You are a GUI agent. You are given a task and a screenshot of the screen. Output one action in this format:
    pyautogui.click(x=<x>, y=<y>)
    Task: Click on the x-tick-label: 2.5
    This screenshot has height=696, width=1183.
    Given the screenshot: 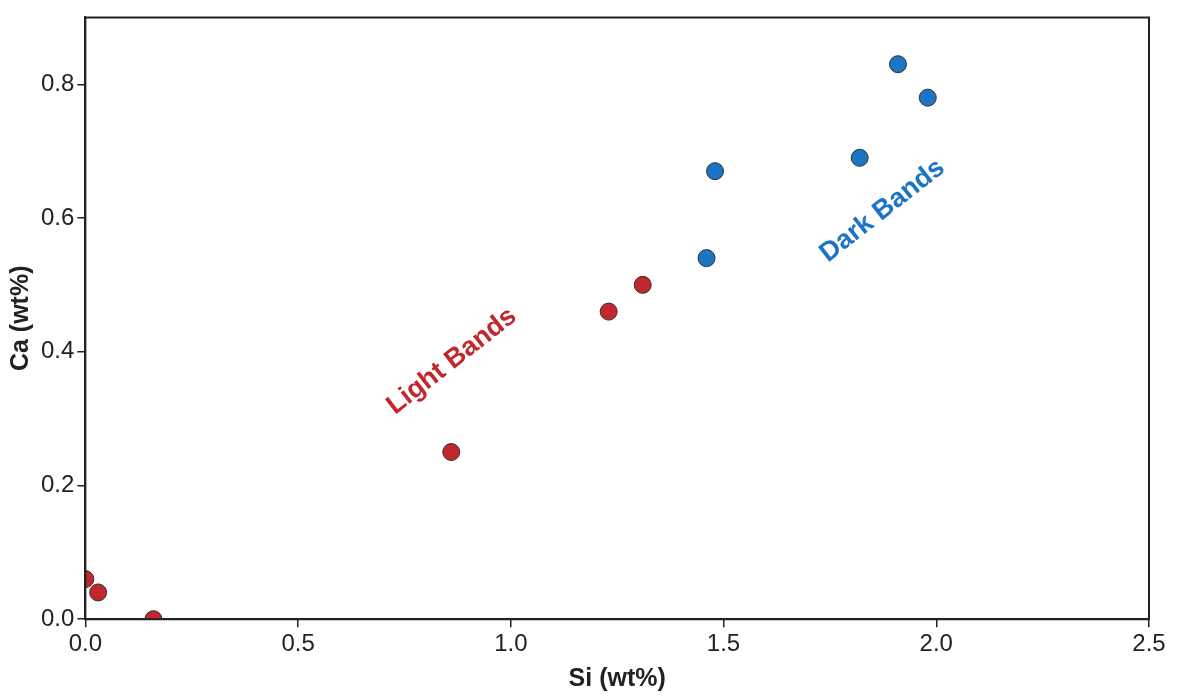 What is the action you would take?
    pyautogui.click(x=1149, y=643)
    